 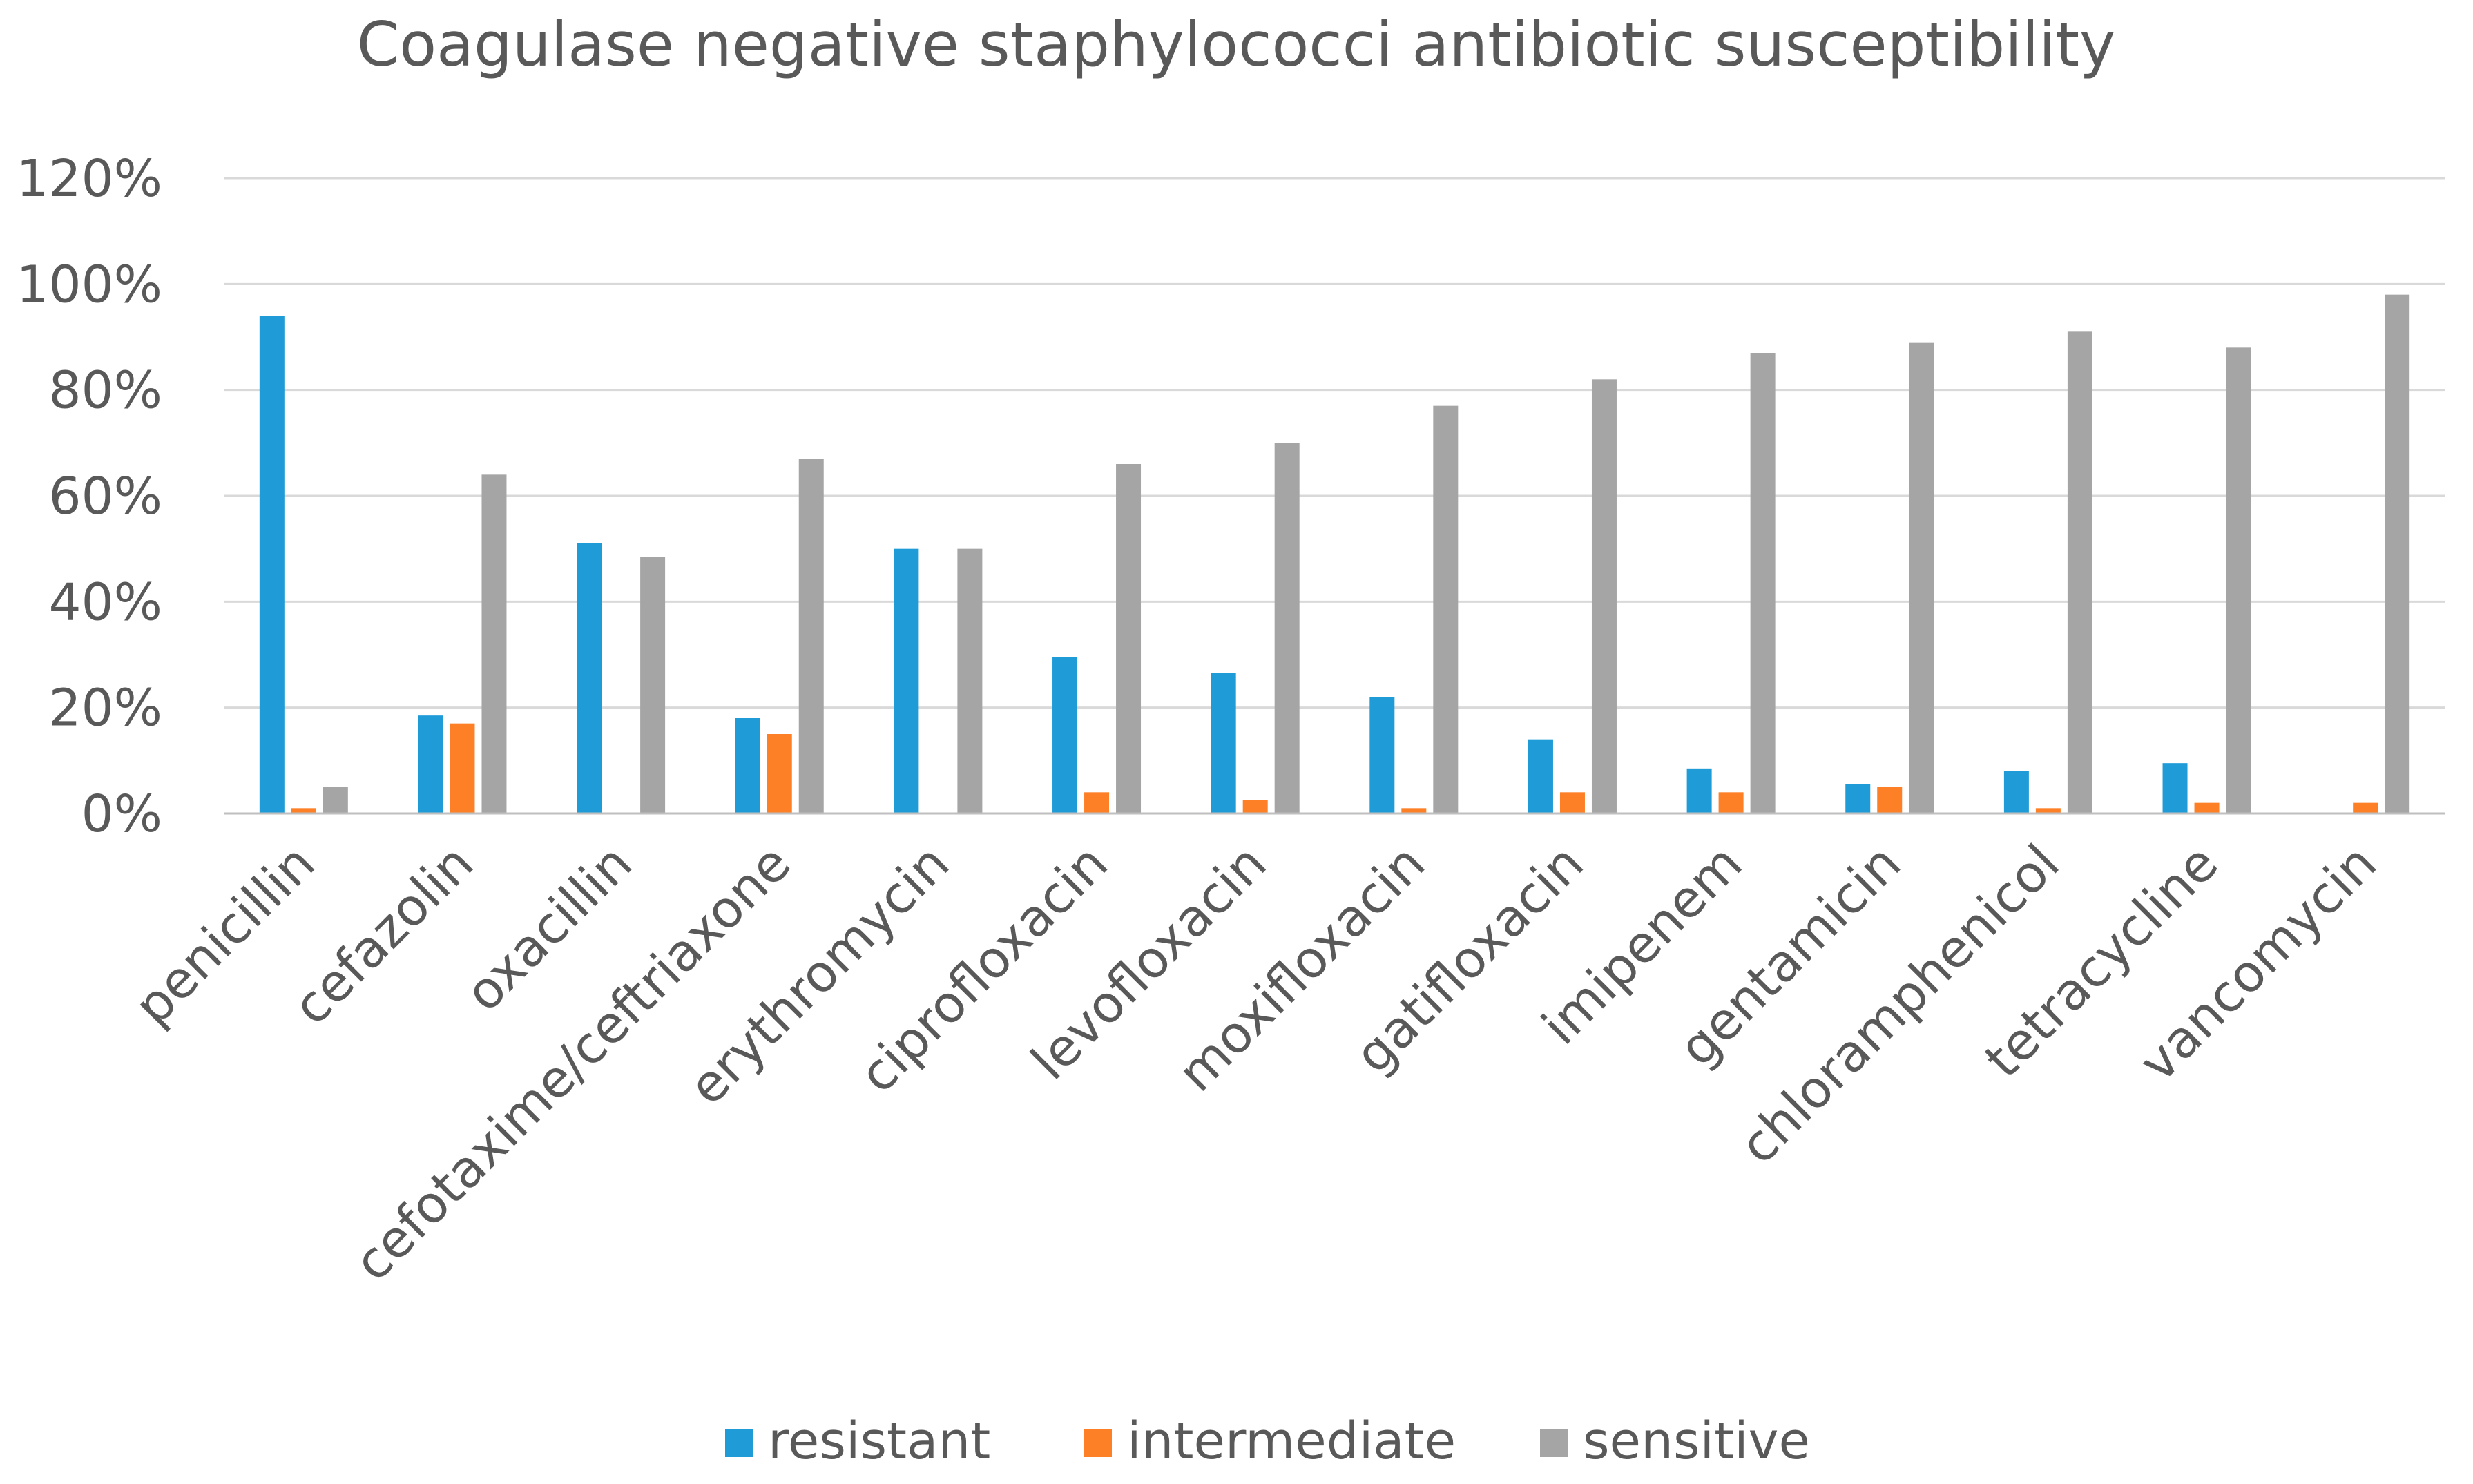 What do you see at coordinates (1763, 583) in the screenshot?
I see `bar-sensitive-imipenem` at bounding box center [1763, 583].